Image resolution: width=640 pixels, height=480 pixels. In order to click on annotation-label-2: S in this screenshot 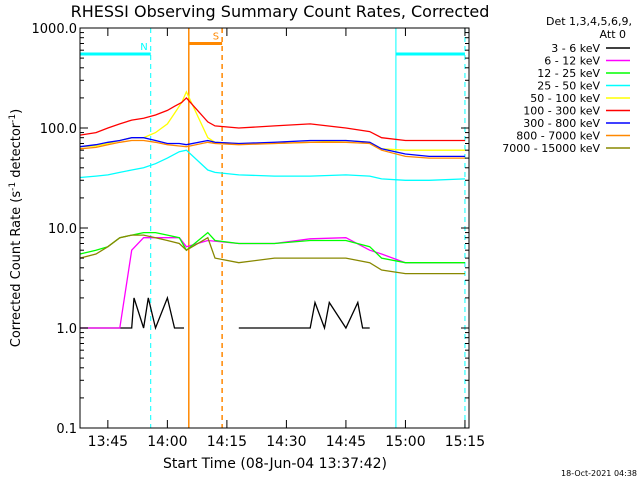, I will do `click(216, 36)`.